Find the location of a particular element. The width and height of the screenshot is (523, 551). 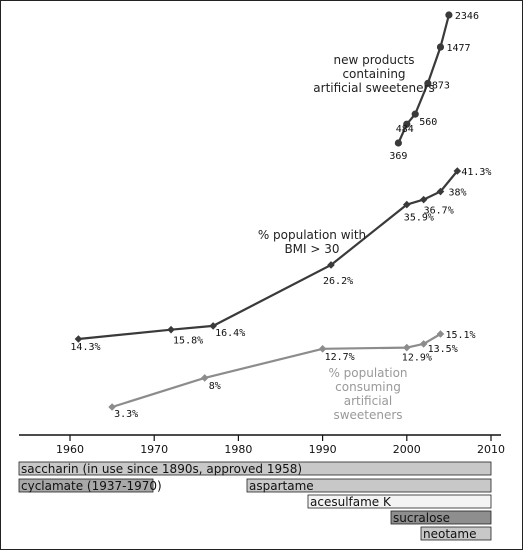

data-label: 560 is located at coordinates (428, 122).